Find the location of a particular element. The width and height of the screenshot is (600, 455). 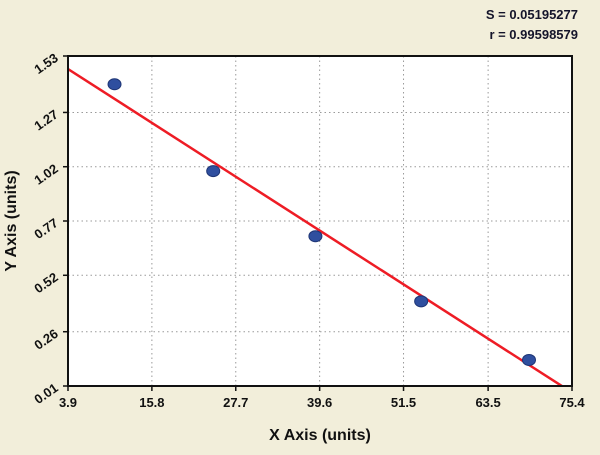

y-tick-label: 0.26 is located at coordinates (45, 339).